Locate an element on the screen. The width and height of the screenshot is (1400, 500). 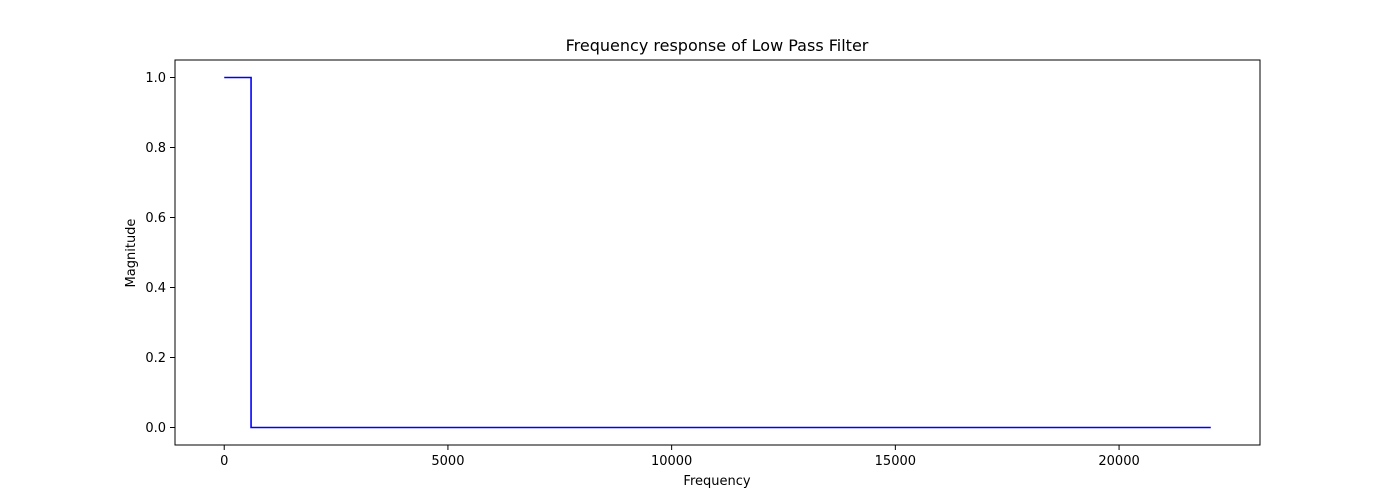
x-axis-ticks: 0 5000 10000 15000 20000 is located at coordinates (680, 457).